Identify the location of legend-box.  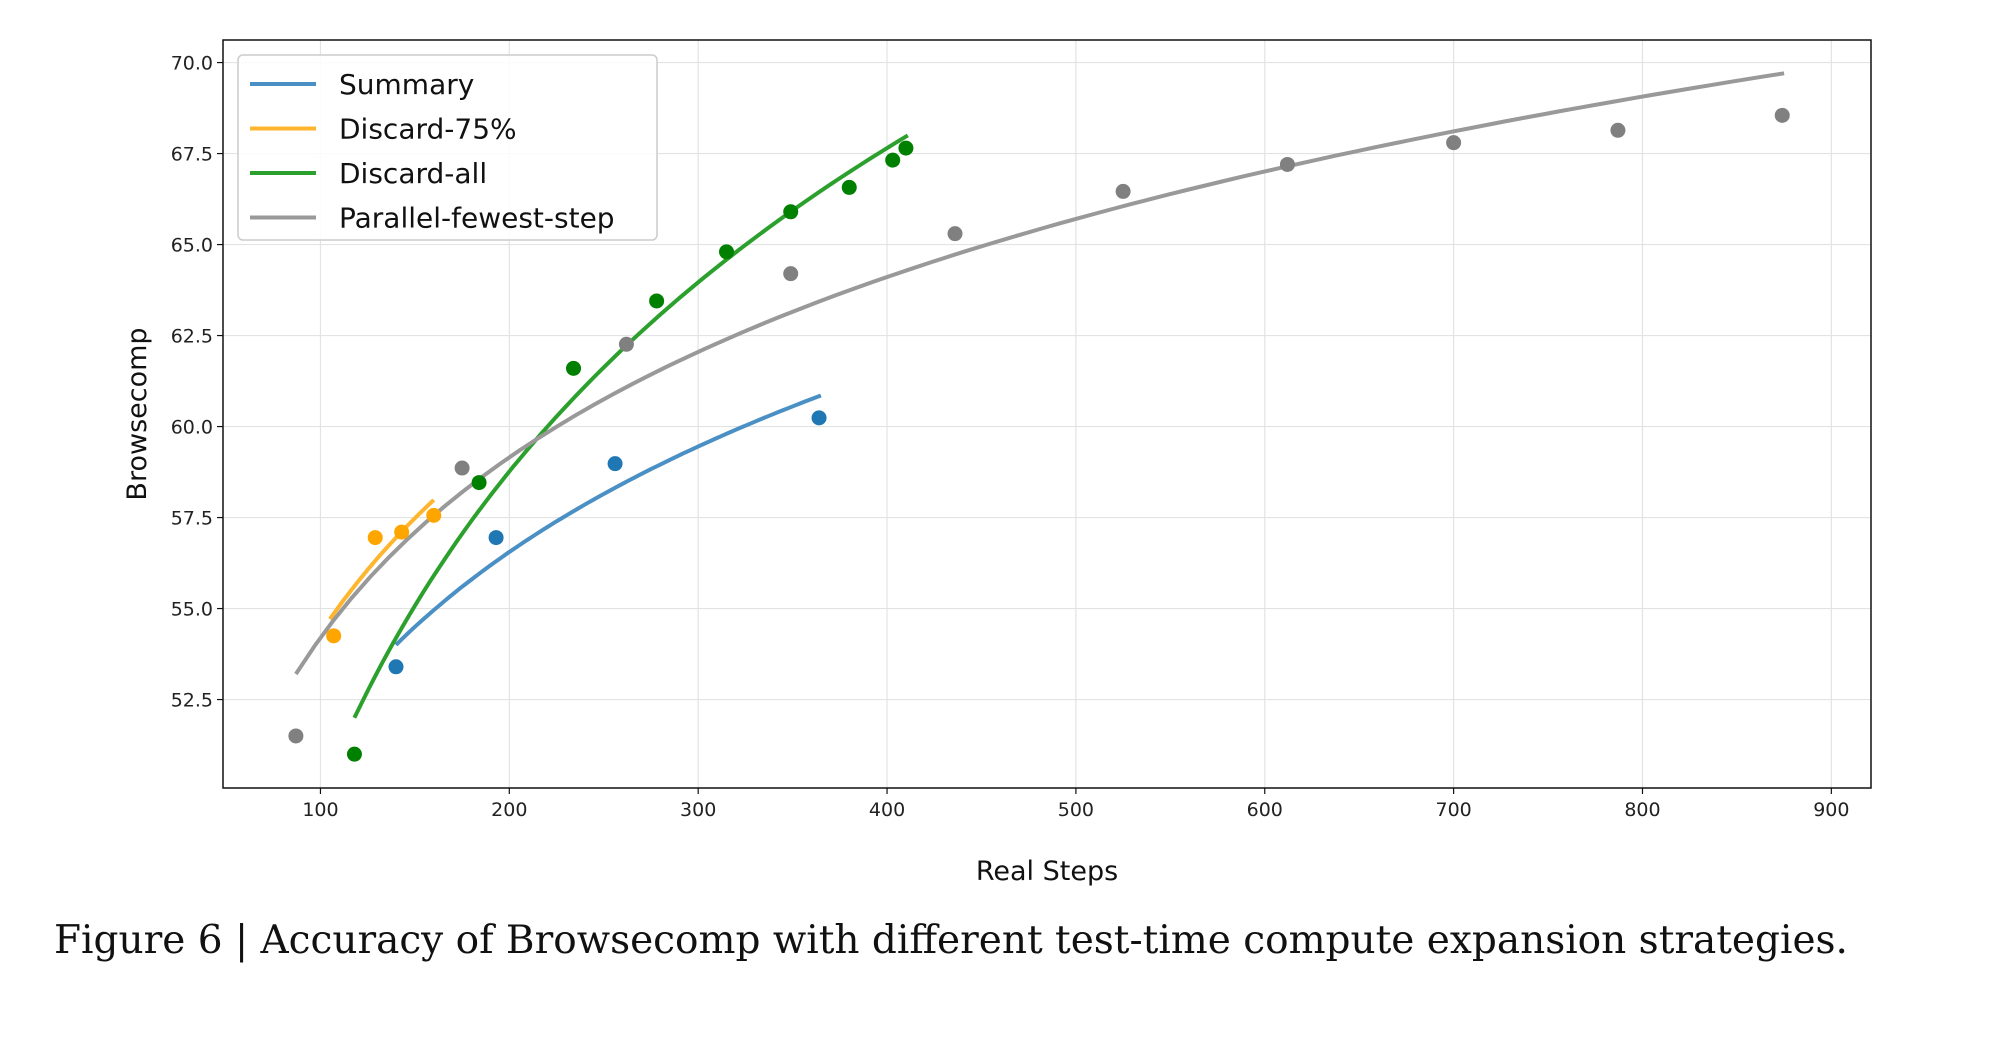
(447, 147).